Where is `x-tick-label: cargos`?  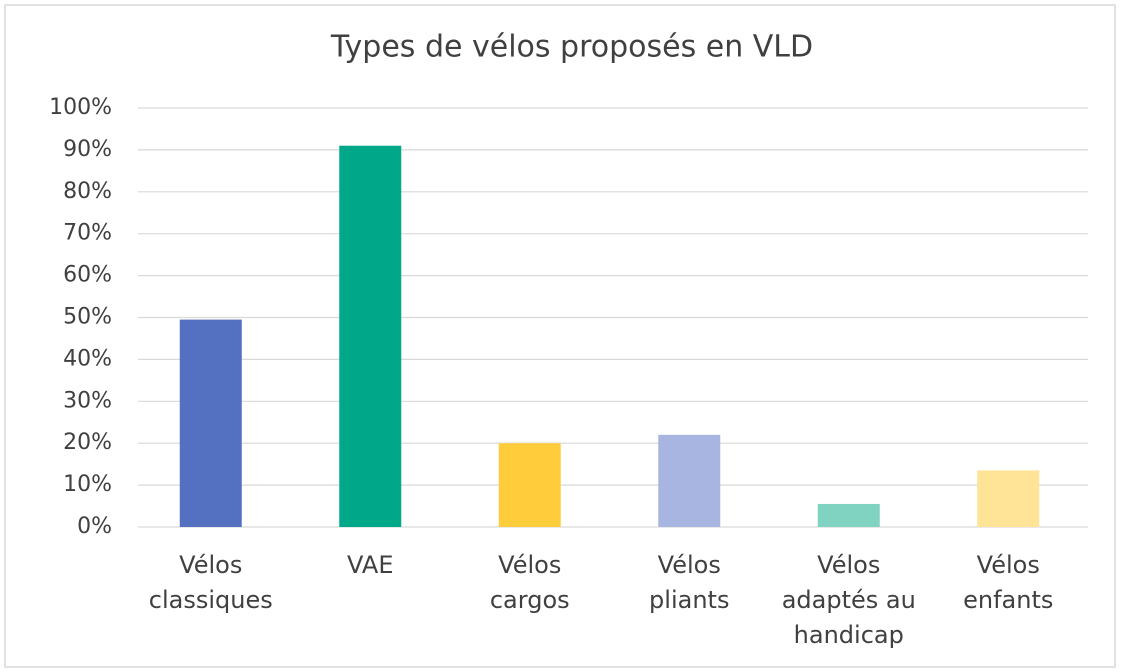
x-tick-label: cargos is located at coordinates (530, 600).